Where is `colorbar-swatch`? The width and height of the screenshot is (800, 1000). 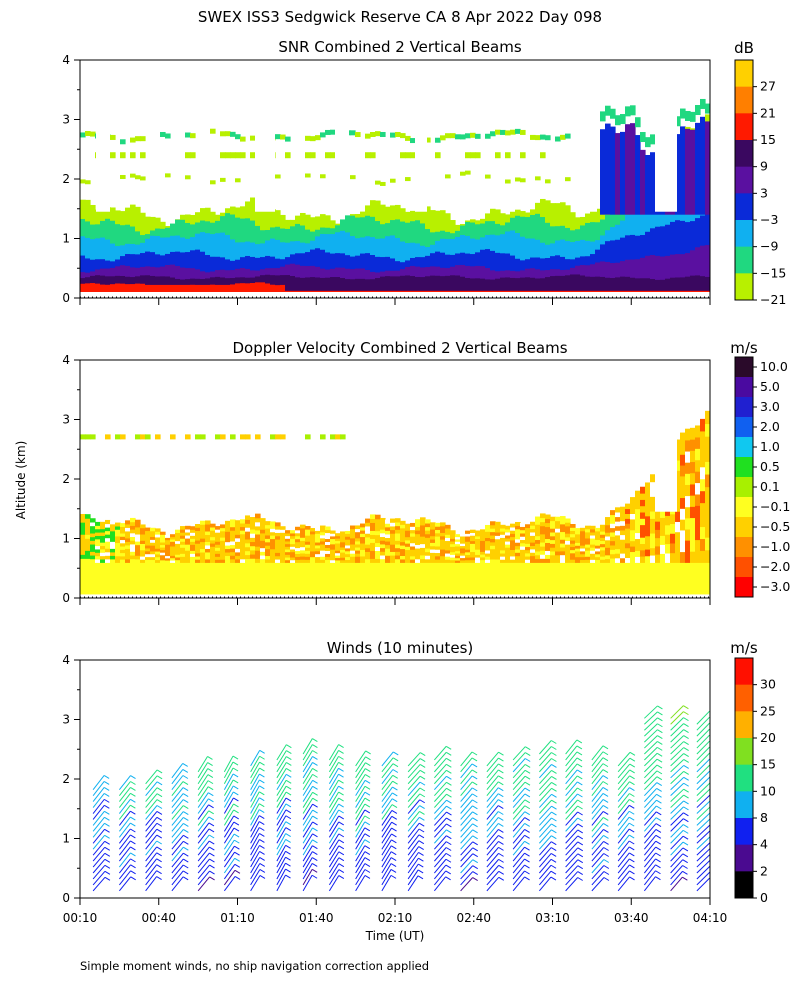 colorbar-swatch is located at coordinates (744, 547).